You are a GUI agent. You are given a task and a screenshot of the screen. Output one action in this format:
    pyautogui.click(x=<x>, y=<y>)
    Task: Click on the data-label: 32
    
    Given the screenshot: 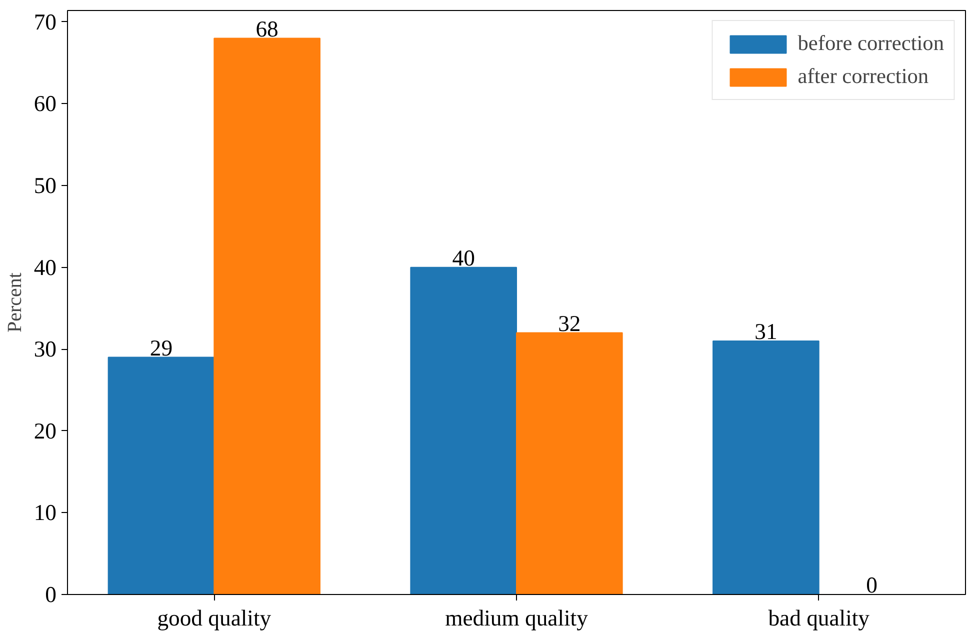 What is the action you would take?
    pyautogui.click(x=569, y=323)
    